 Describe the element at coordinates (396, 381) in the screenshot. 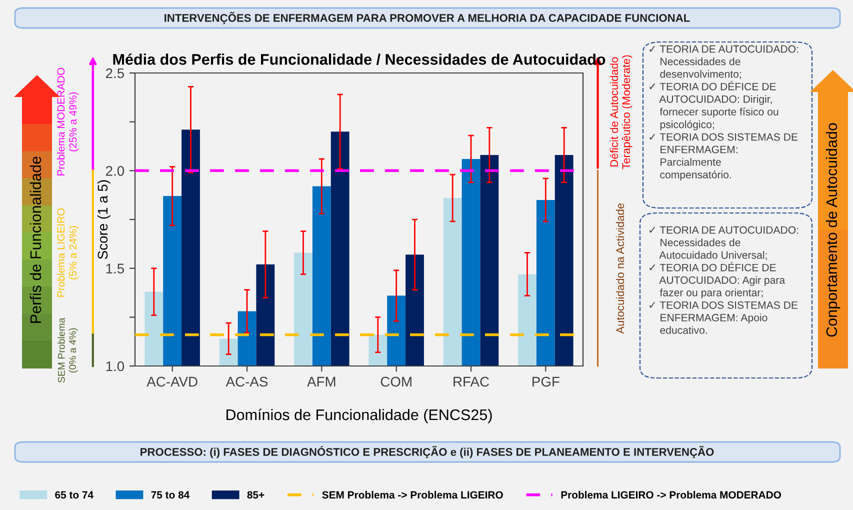

I see `x-tick-label: COM` at that location.